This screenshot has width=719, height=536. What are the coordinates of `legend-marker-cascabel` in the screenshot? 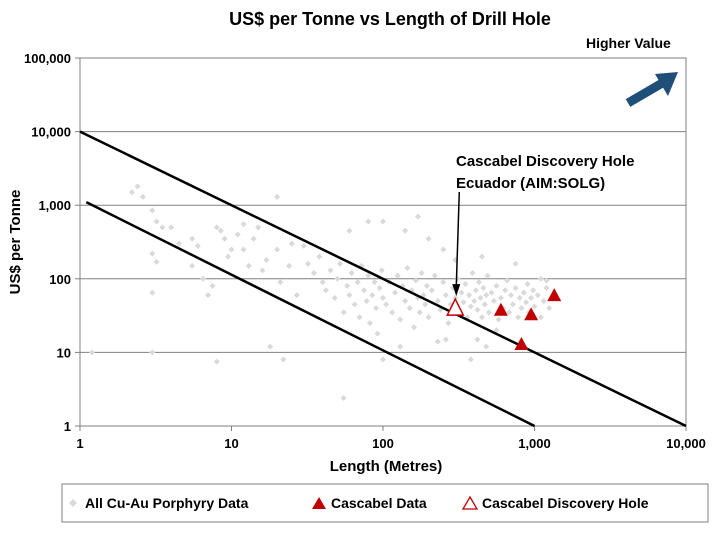 It's located at (319, 503).